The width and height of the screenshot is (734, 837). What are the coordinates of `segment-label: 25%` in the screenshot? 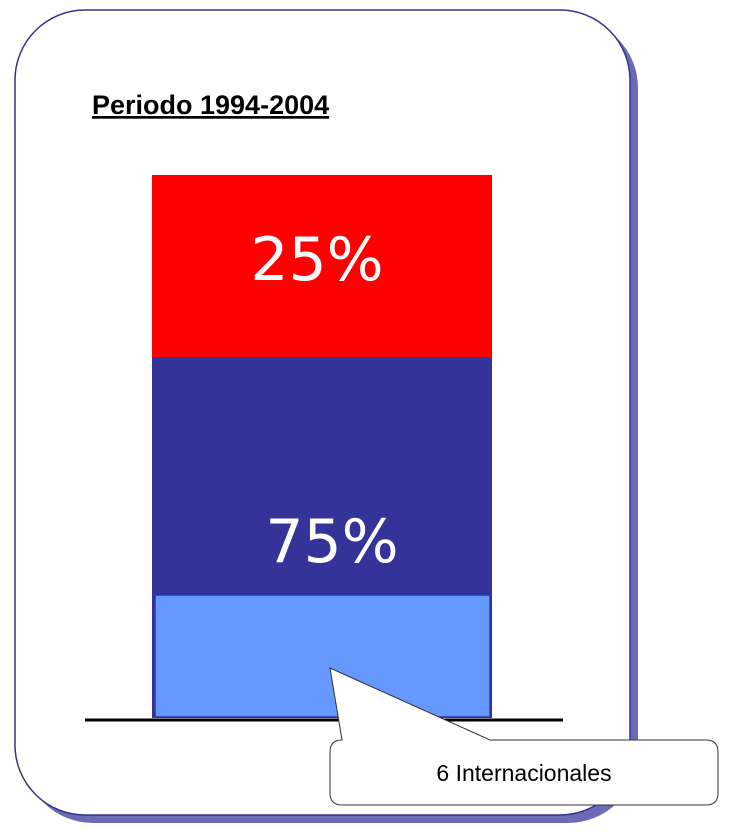 It's located at (316, 260).